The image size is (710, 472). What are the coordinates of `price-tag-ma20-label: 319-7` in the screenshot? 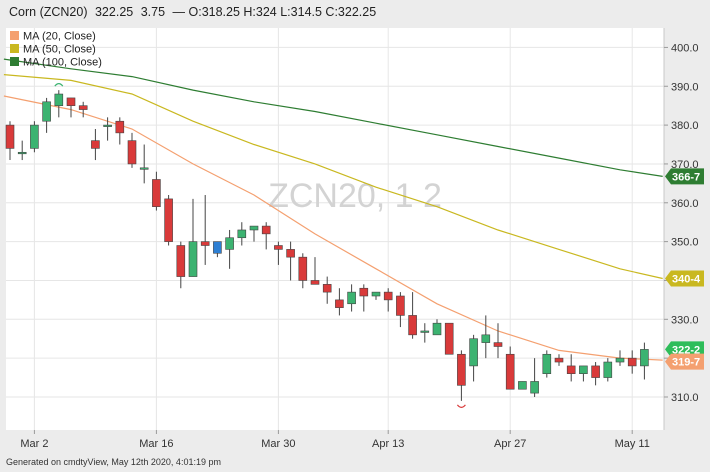 It's located at (686, 363).